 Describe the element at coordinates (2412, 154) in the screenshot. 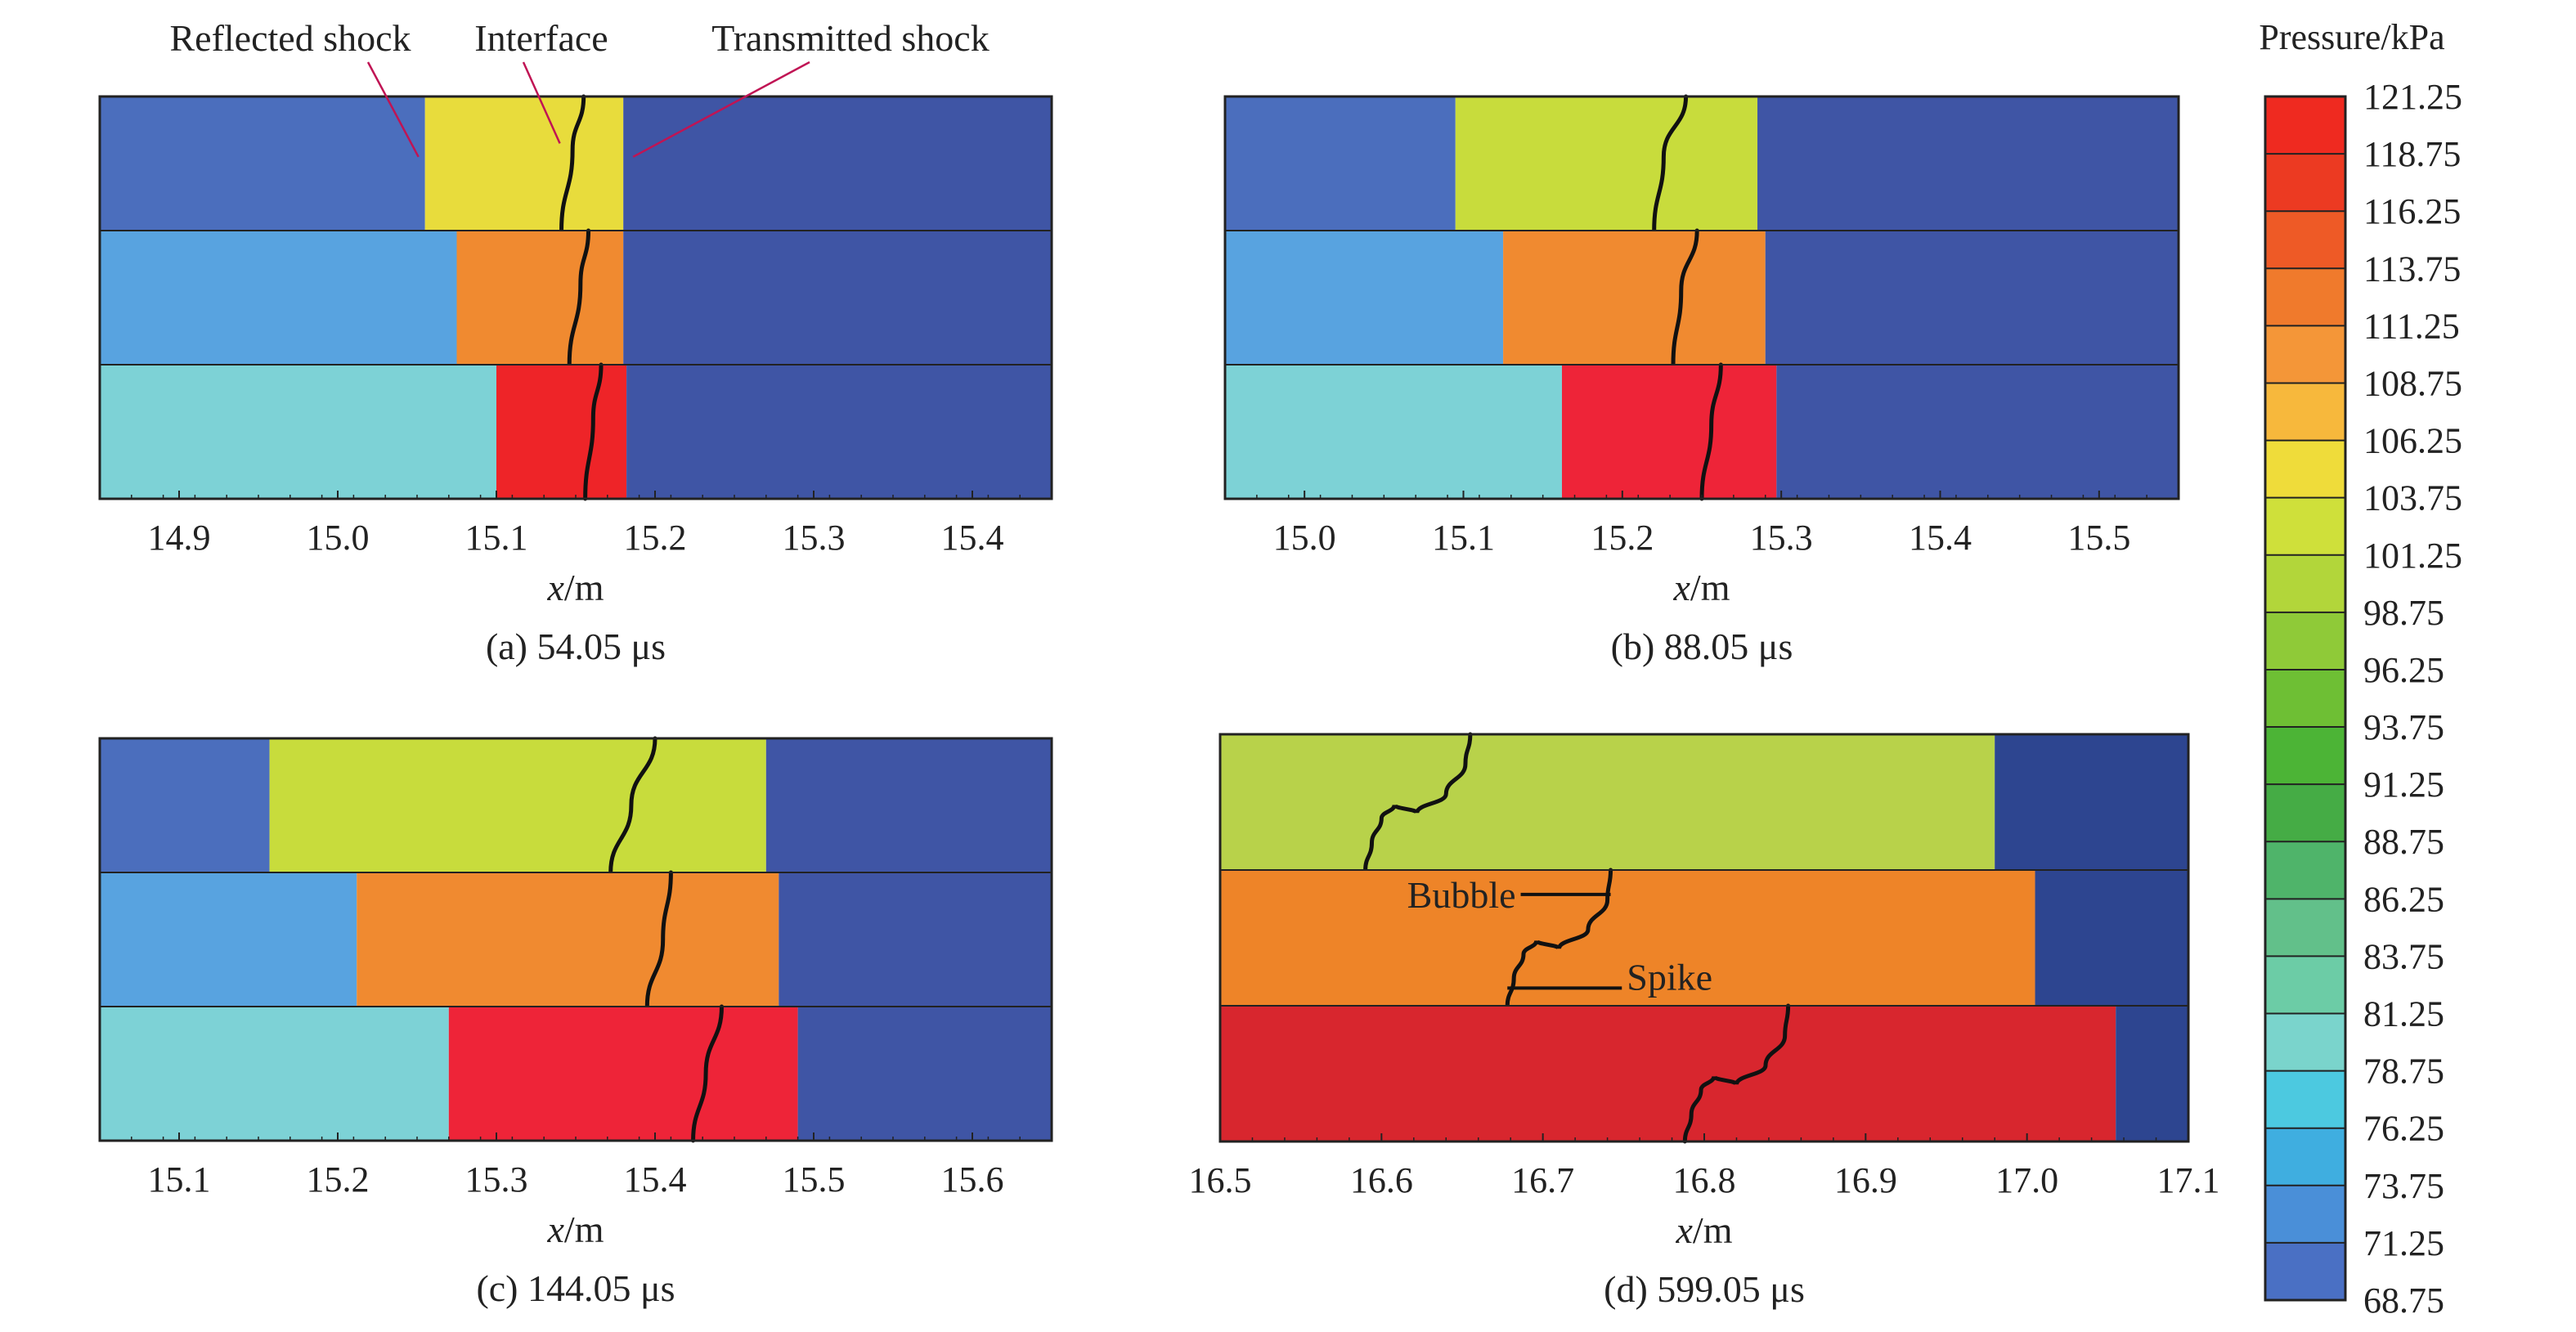

I see `colorbar-level-label: 118.75` at that location.